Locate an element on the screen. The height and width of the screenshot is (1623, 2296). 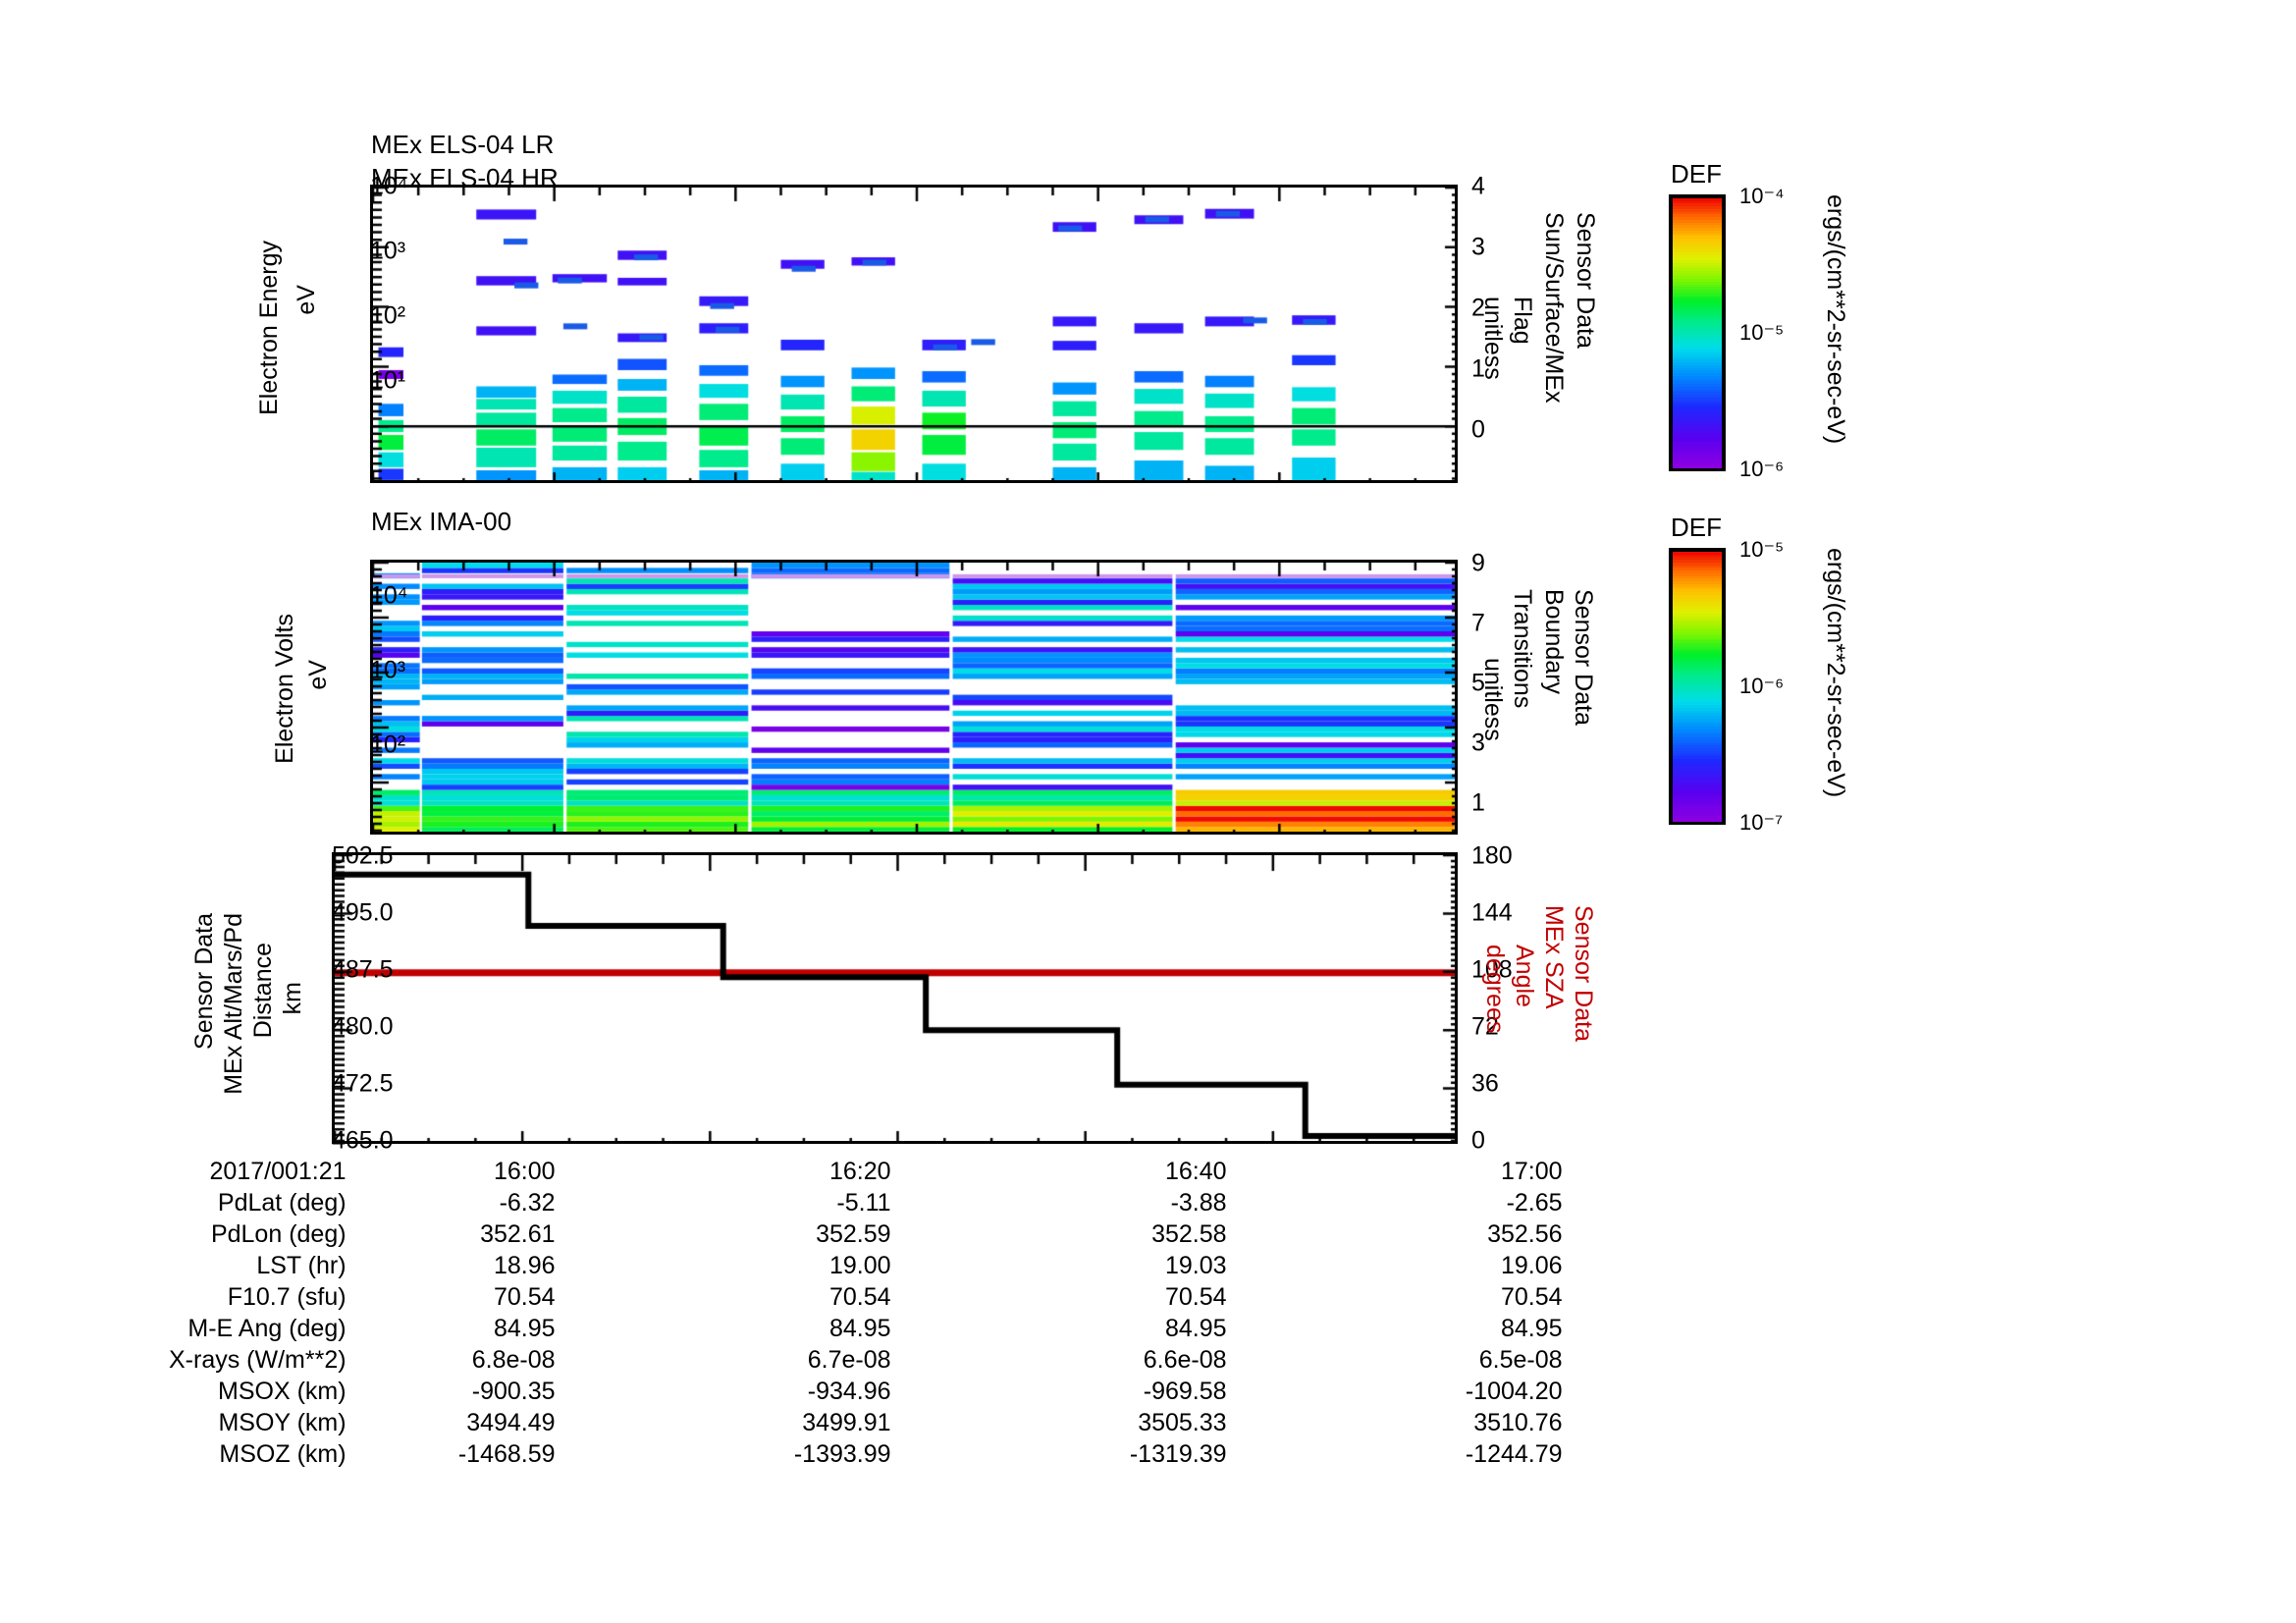
table-cell: 16:40 is located at coordinates (1196, 1171).